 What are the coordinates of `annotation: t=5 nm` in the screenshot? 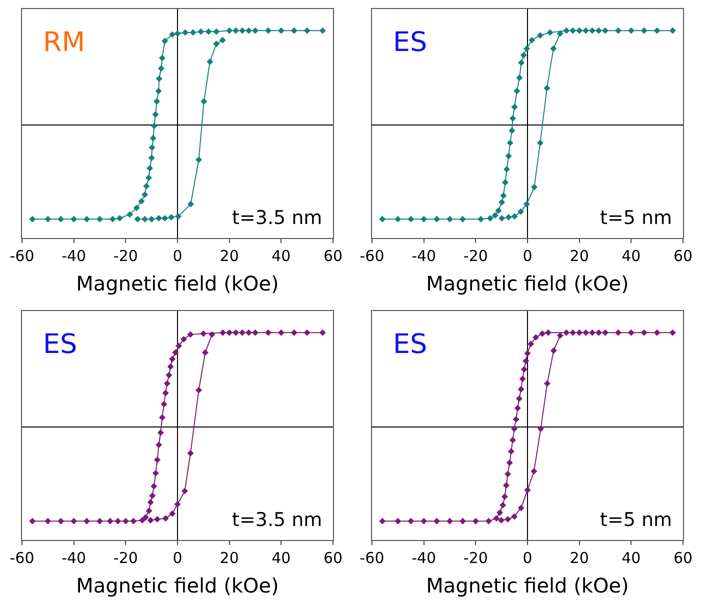 It's located at (636, 520).